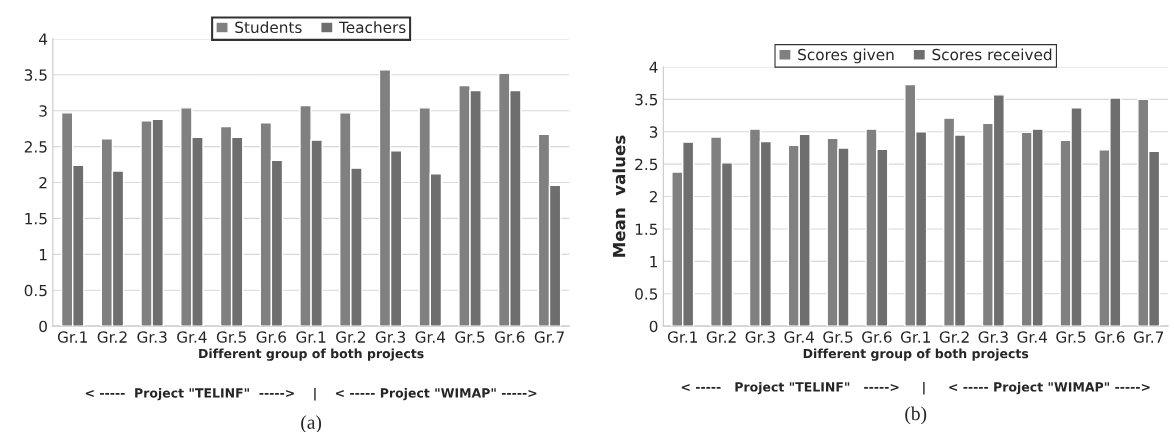 Image resolution: width=1174 pixels, height=432 pixels. I want to click on text: (b), so click(916, 415).